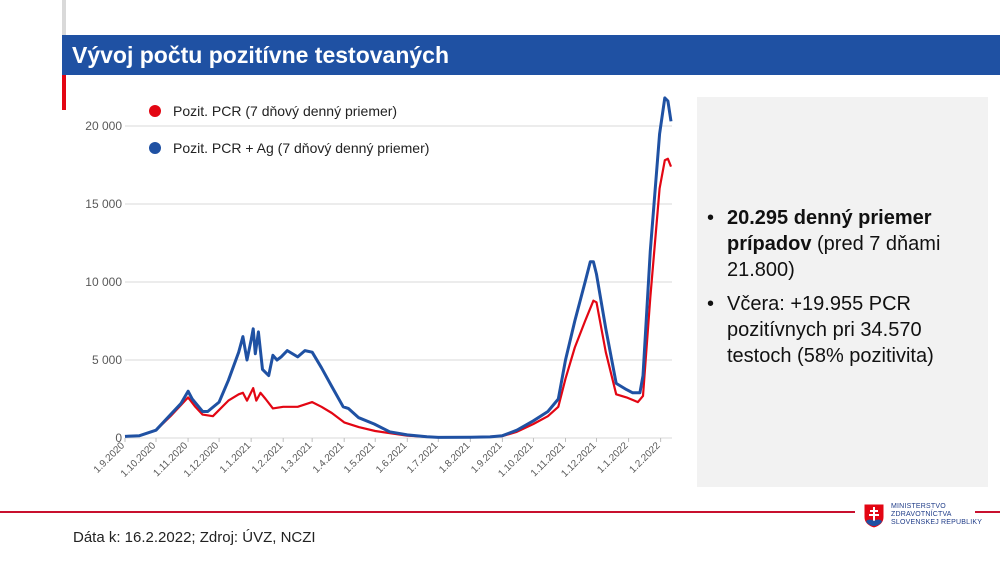 The image size is (1000, 562). I want to click on logo-line-3: SLOVENSKEJ REPUBLIKY, so click(937, 522).